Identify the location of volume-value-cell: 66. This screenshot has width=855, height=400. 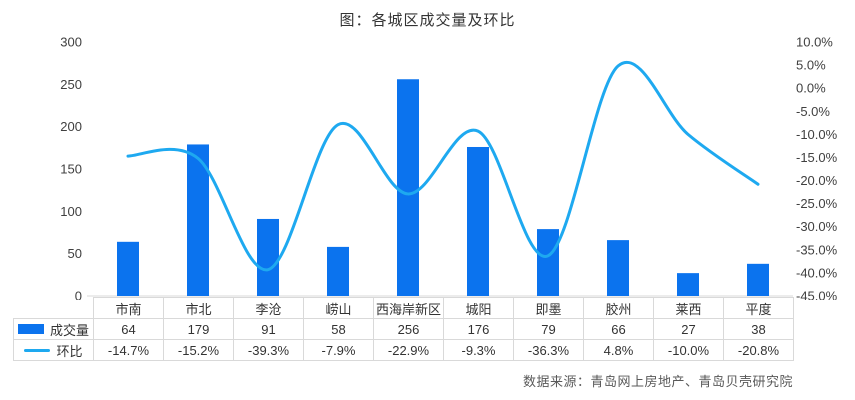
(618, 329).